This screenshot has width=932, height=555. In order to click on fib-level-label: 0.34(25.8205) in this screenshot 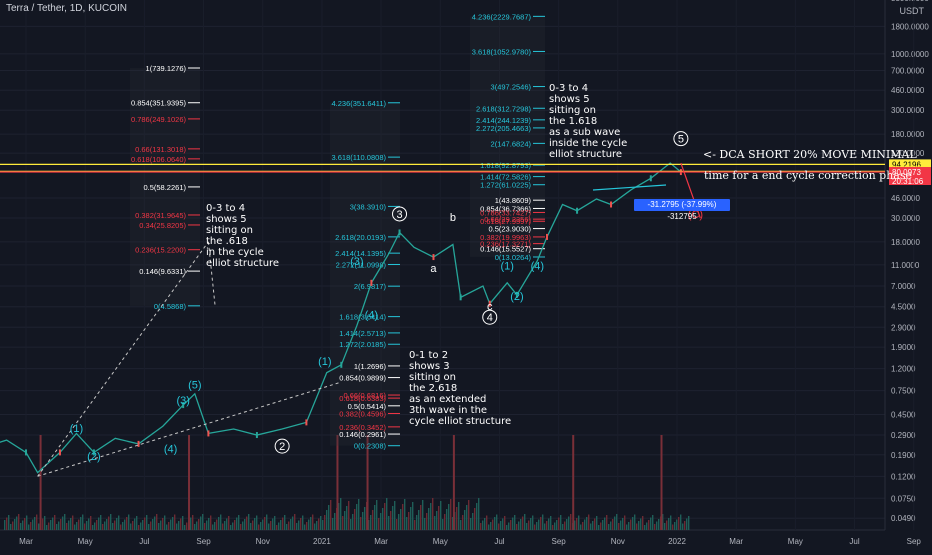, I will do `click(162, 225)`.